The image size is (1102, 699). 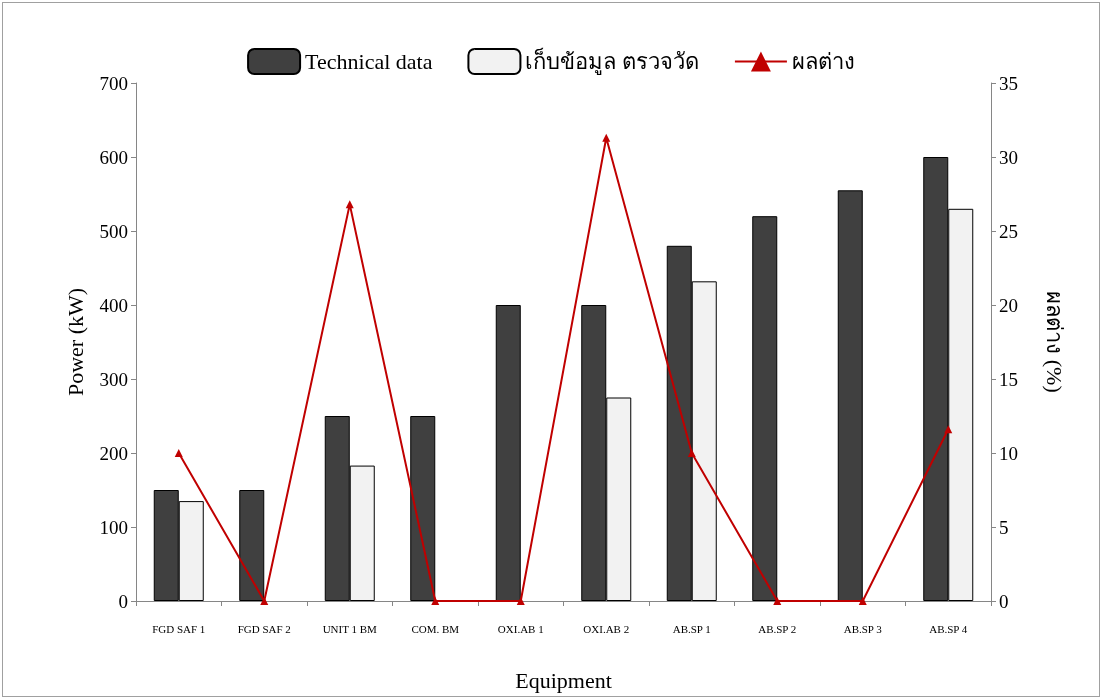 I want to click on y2-tick-label: 10, so click(x=1008, y=453).